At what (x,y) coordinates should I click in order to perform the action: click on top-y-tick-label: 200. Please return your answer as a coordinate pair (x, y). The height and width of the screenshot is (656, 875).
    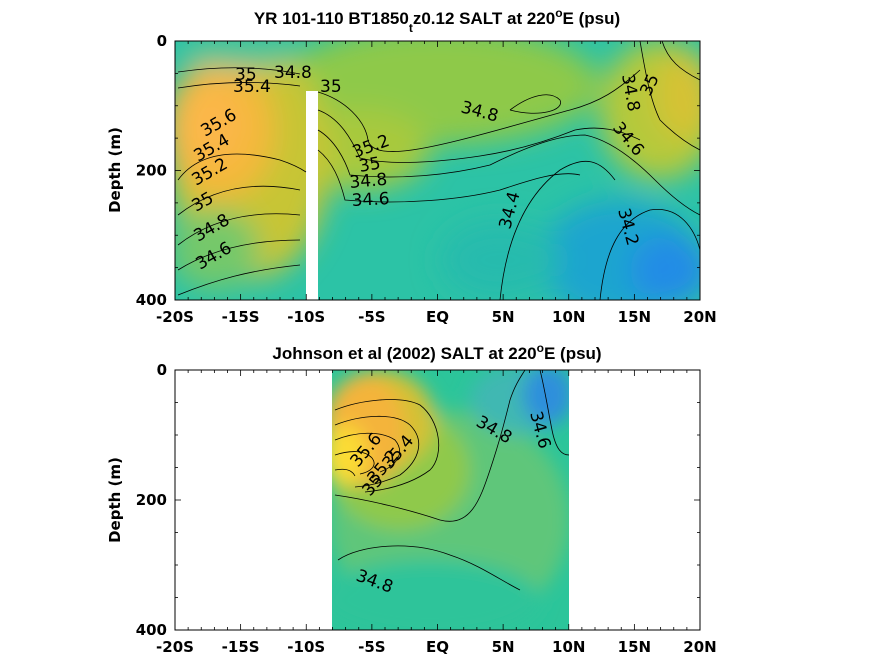
    Looking at the image, I should click on (151, 171).